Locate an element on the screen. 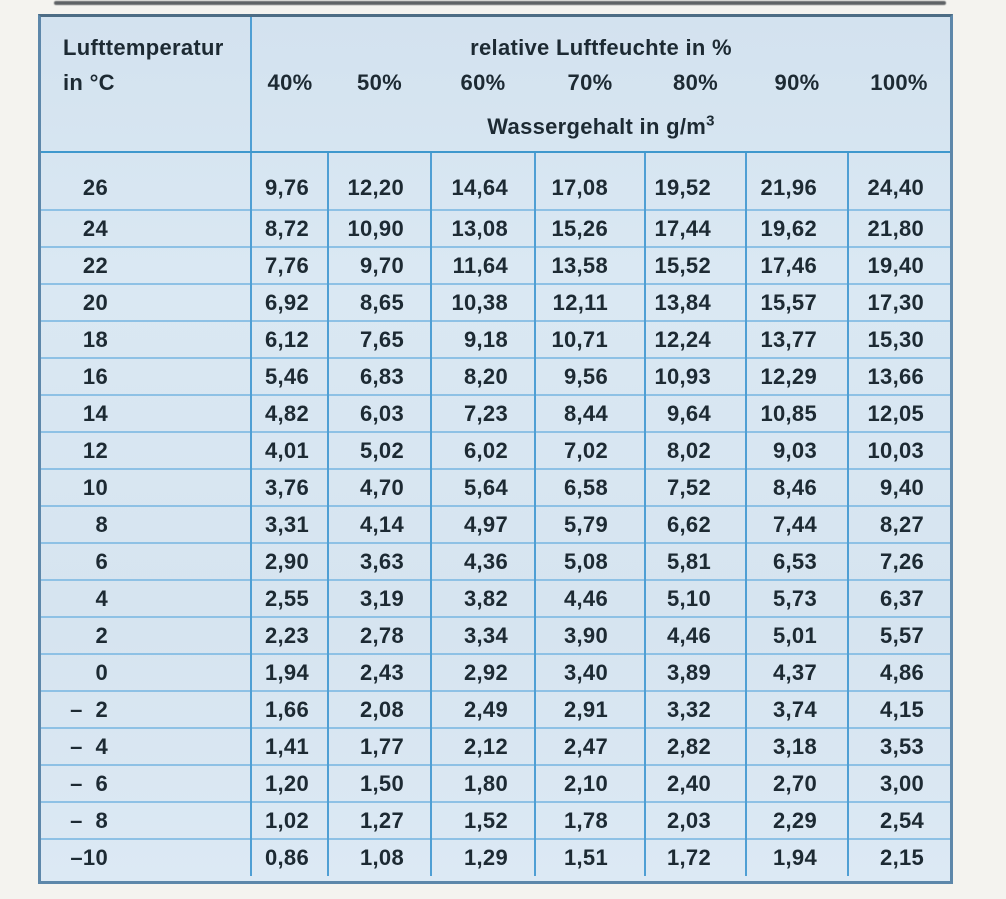 This screenshot has width=1006, height=899. value-cell-70: 15,26 is located at coordinates (589, 228).